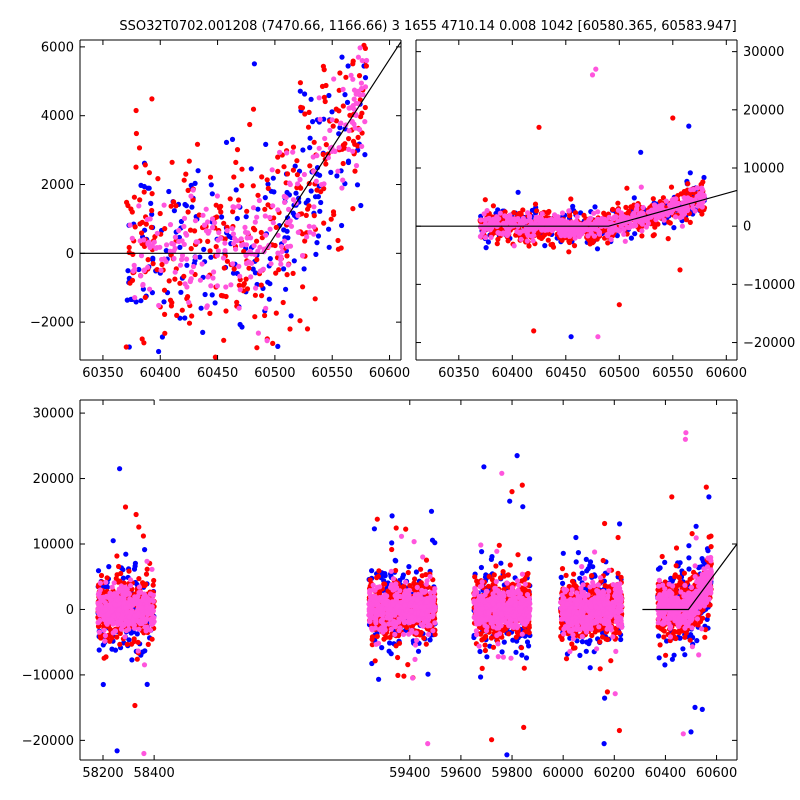 The height and width of the screenshot is (800, 800). What do you see at coordinates (763, 52) in the screenshot?
I see `y-tick-label: 30000` at bounding box center [763, 52].